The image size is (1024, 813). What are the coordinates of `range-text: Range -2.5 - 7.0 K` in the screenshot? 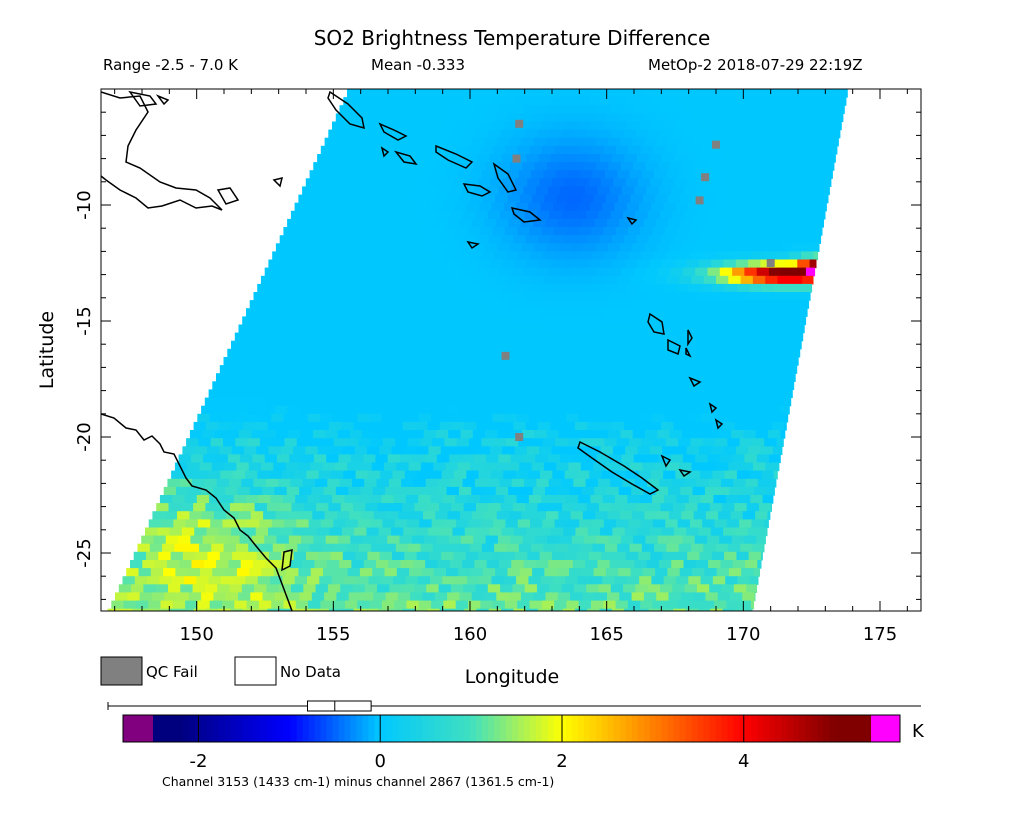 It's located at (170, 65).